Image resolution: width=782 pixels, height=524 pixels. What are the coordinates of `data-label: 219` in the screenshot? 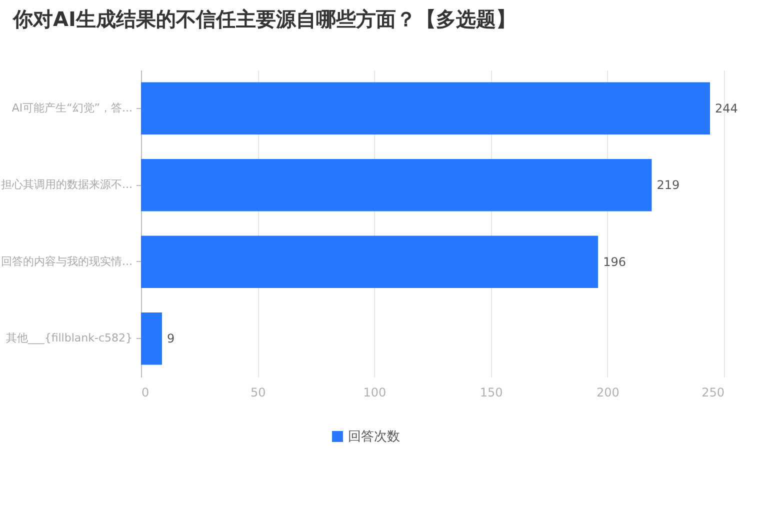 It's located at (668, 185).